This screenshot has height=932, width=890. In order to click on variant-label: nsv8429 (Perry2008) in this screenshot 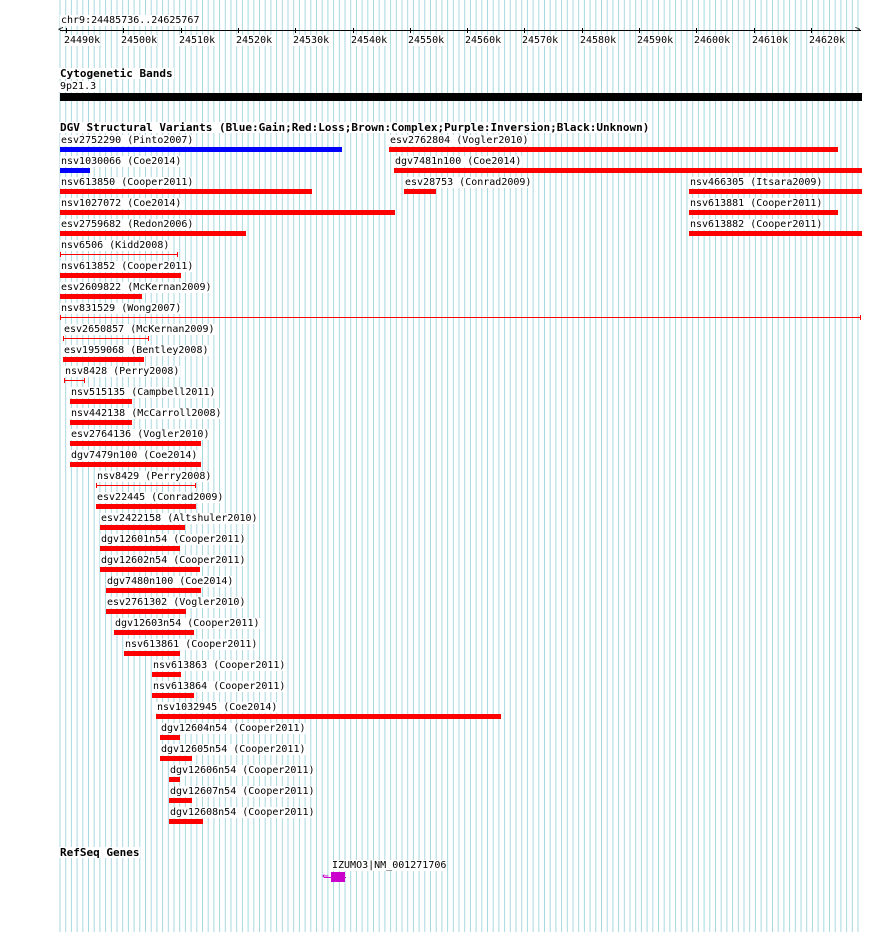, I will do `click(154, 476)`.